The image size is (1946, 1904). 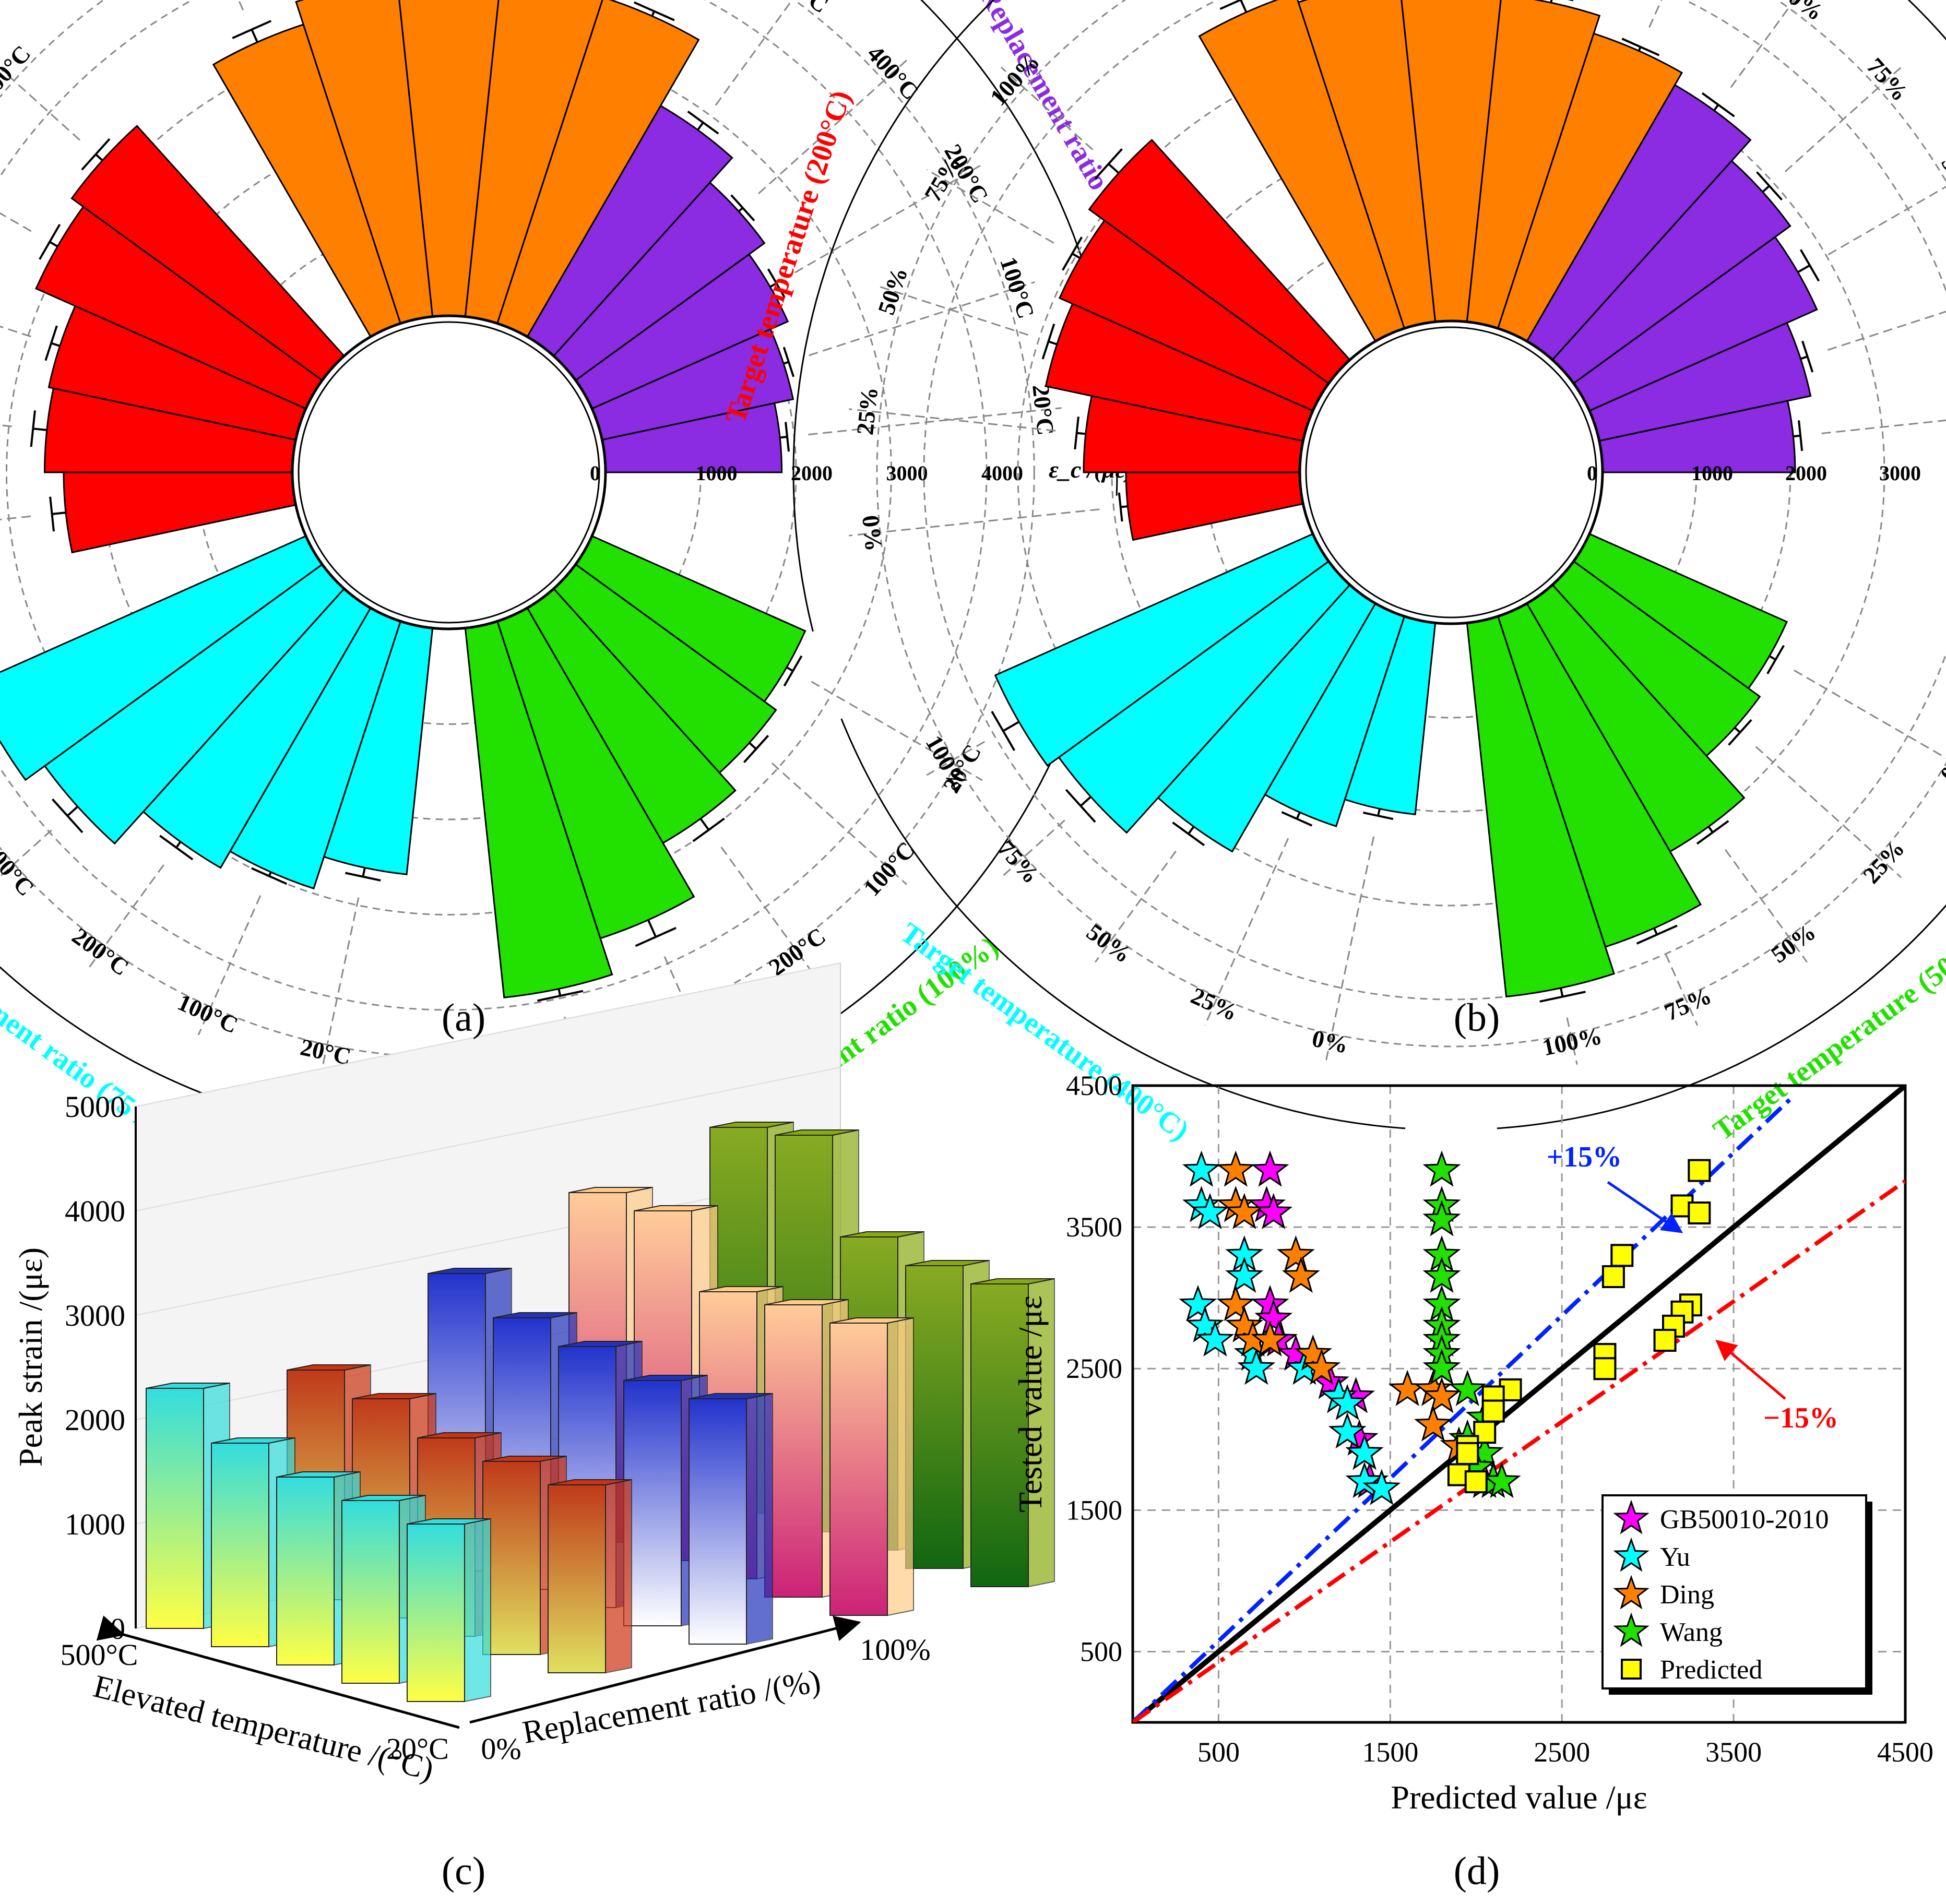 I want to click on panel-b-label: (b), so click(x=1477, y=1018).